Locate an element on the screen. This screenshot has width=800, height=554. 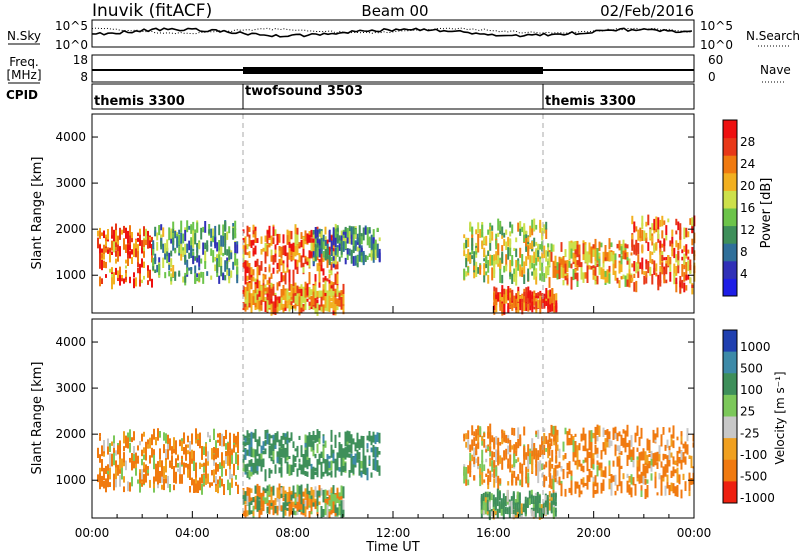
colorbar-swatch is located at coordinates (730, 470).